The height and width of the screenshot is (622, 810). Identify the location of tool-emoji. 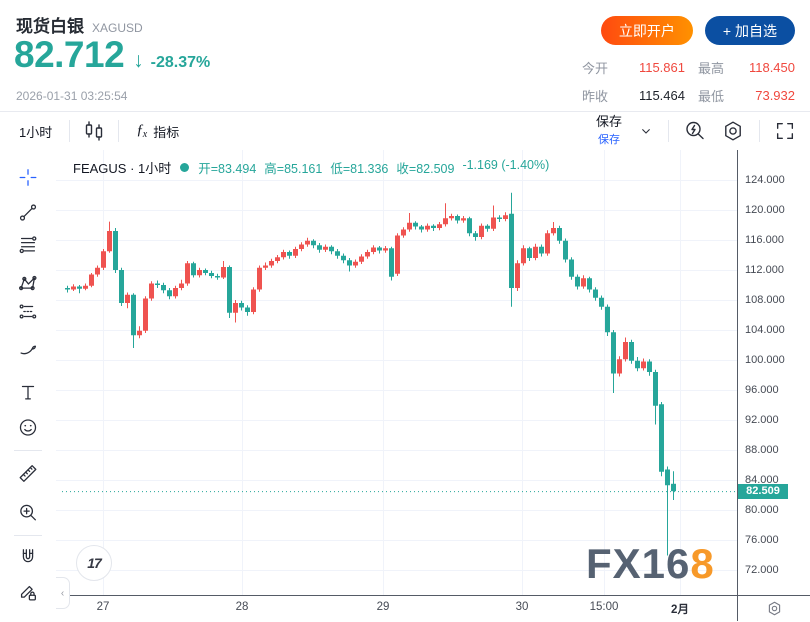
(28, 427).